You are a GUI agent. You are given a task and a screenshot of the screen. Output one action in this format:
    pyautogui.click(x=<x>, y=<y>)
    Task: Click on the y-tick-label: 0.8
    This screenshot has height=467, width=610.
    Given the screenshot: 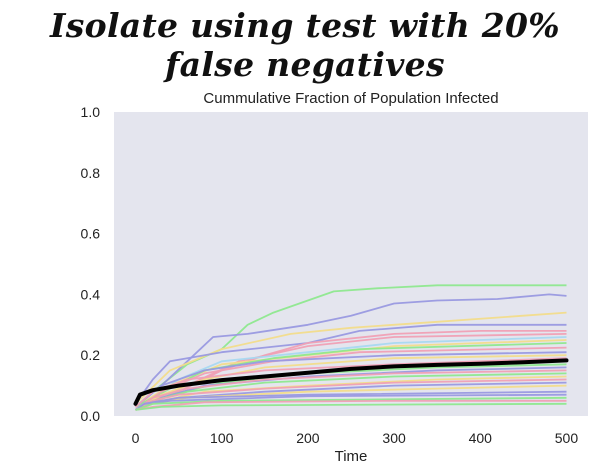 What is the action you would take?
    pyautogui.click(x=91, y=173)
    